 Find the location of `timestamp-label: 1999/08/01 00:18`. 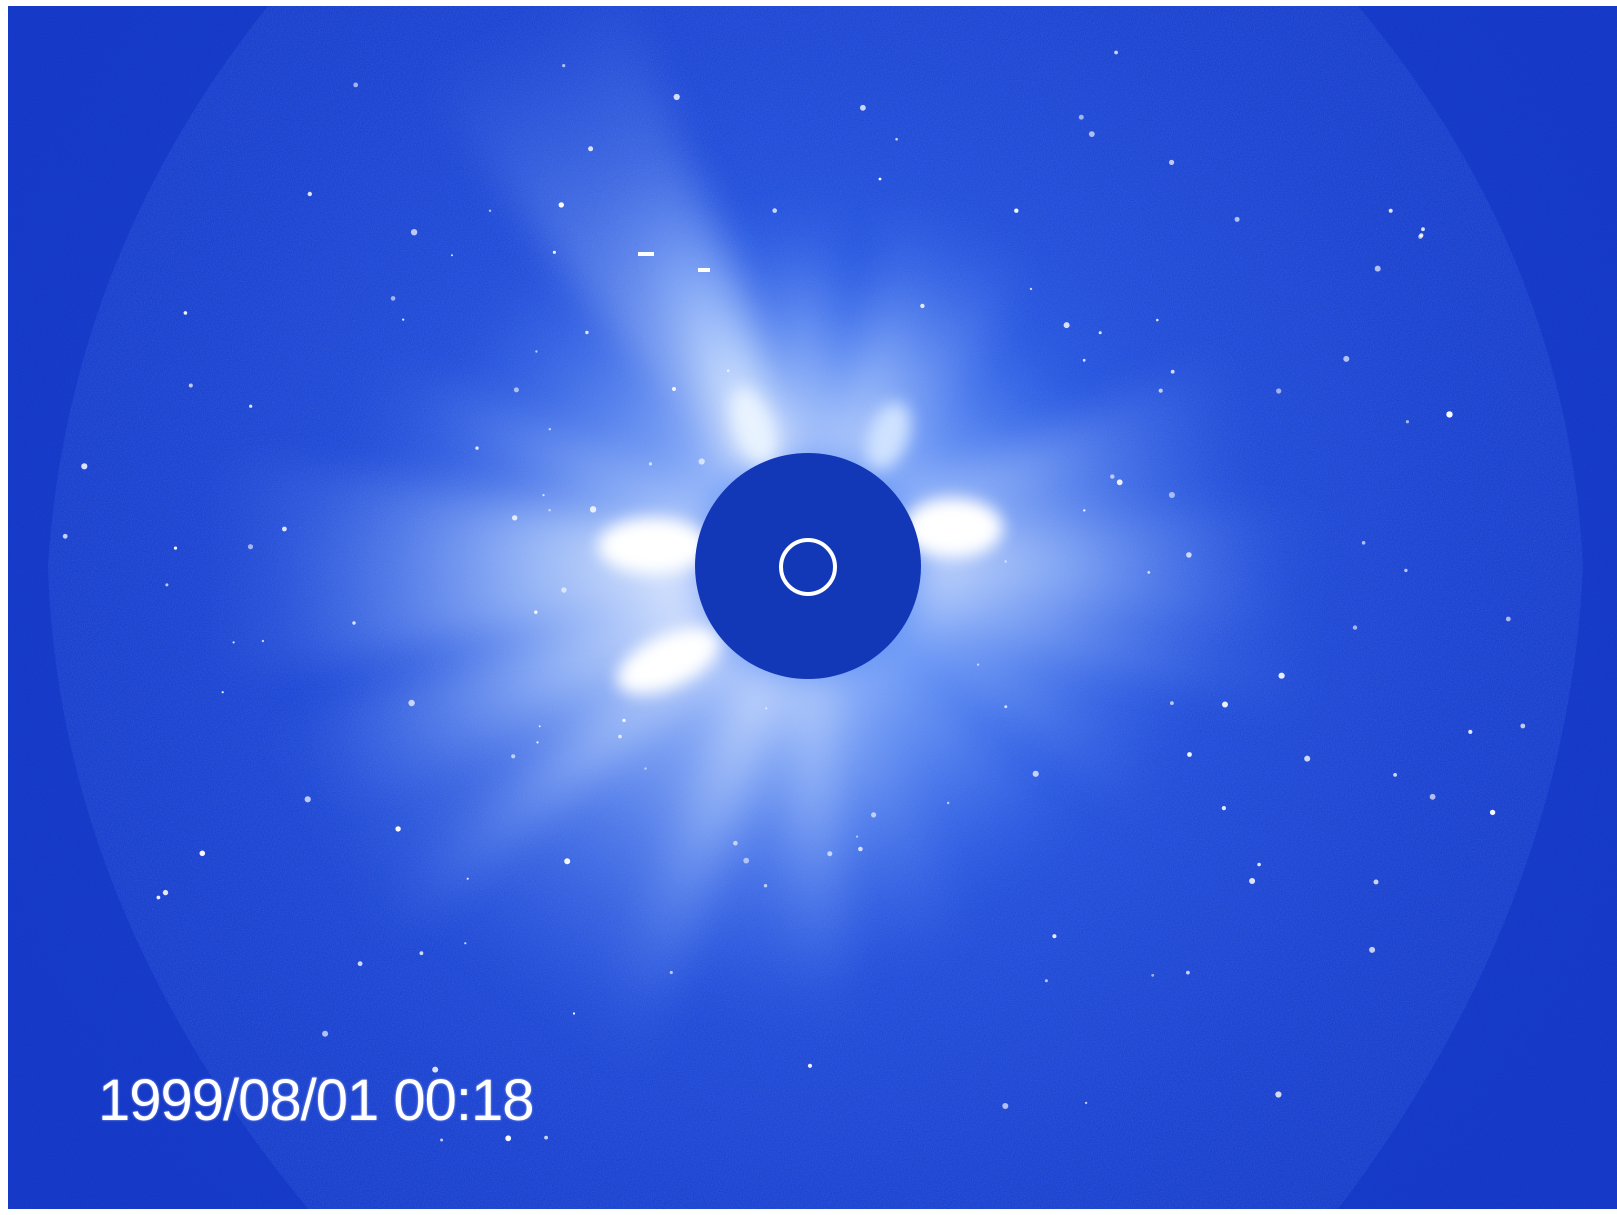

timestamp-label: 1999/08/01 00:18 is located at coordinates (316, 1100).